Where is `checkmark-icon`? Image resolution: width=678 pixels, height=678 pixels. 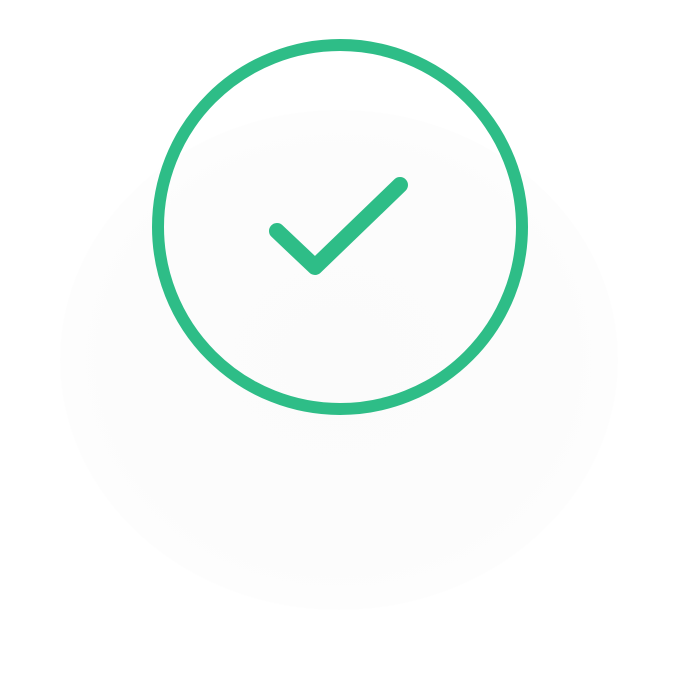 checkmark-icon is located at coordinates (338, 226).